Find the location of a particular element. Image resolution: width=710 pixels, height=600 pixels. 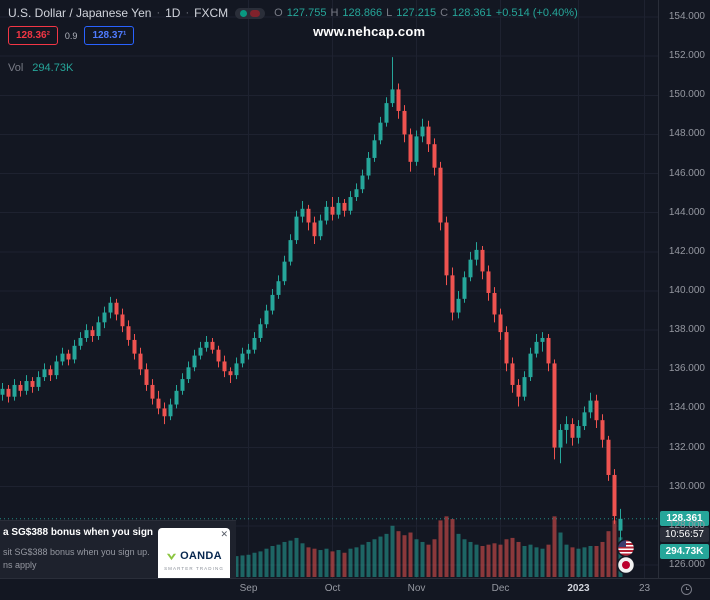

oanda-logo-icon is located at coordinates (171, 556).